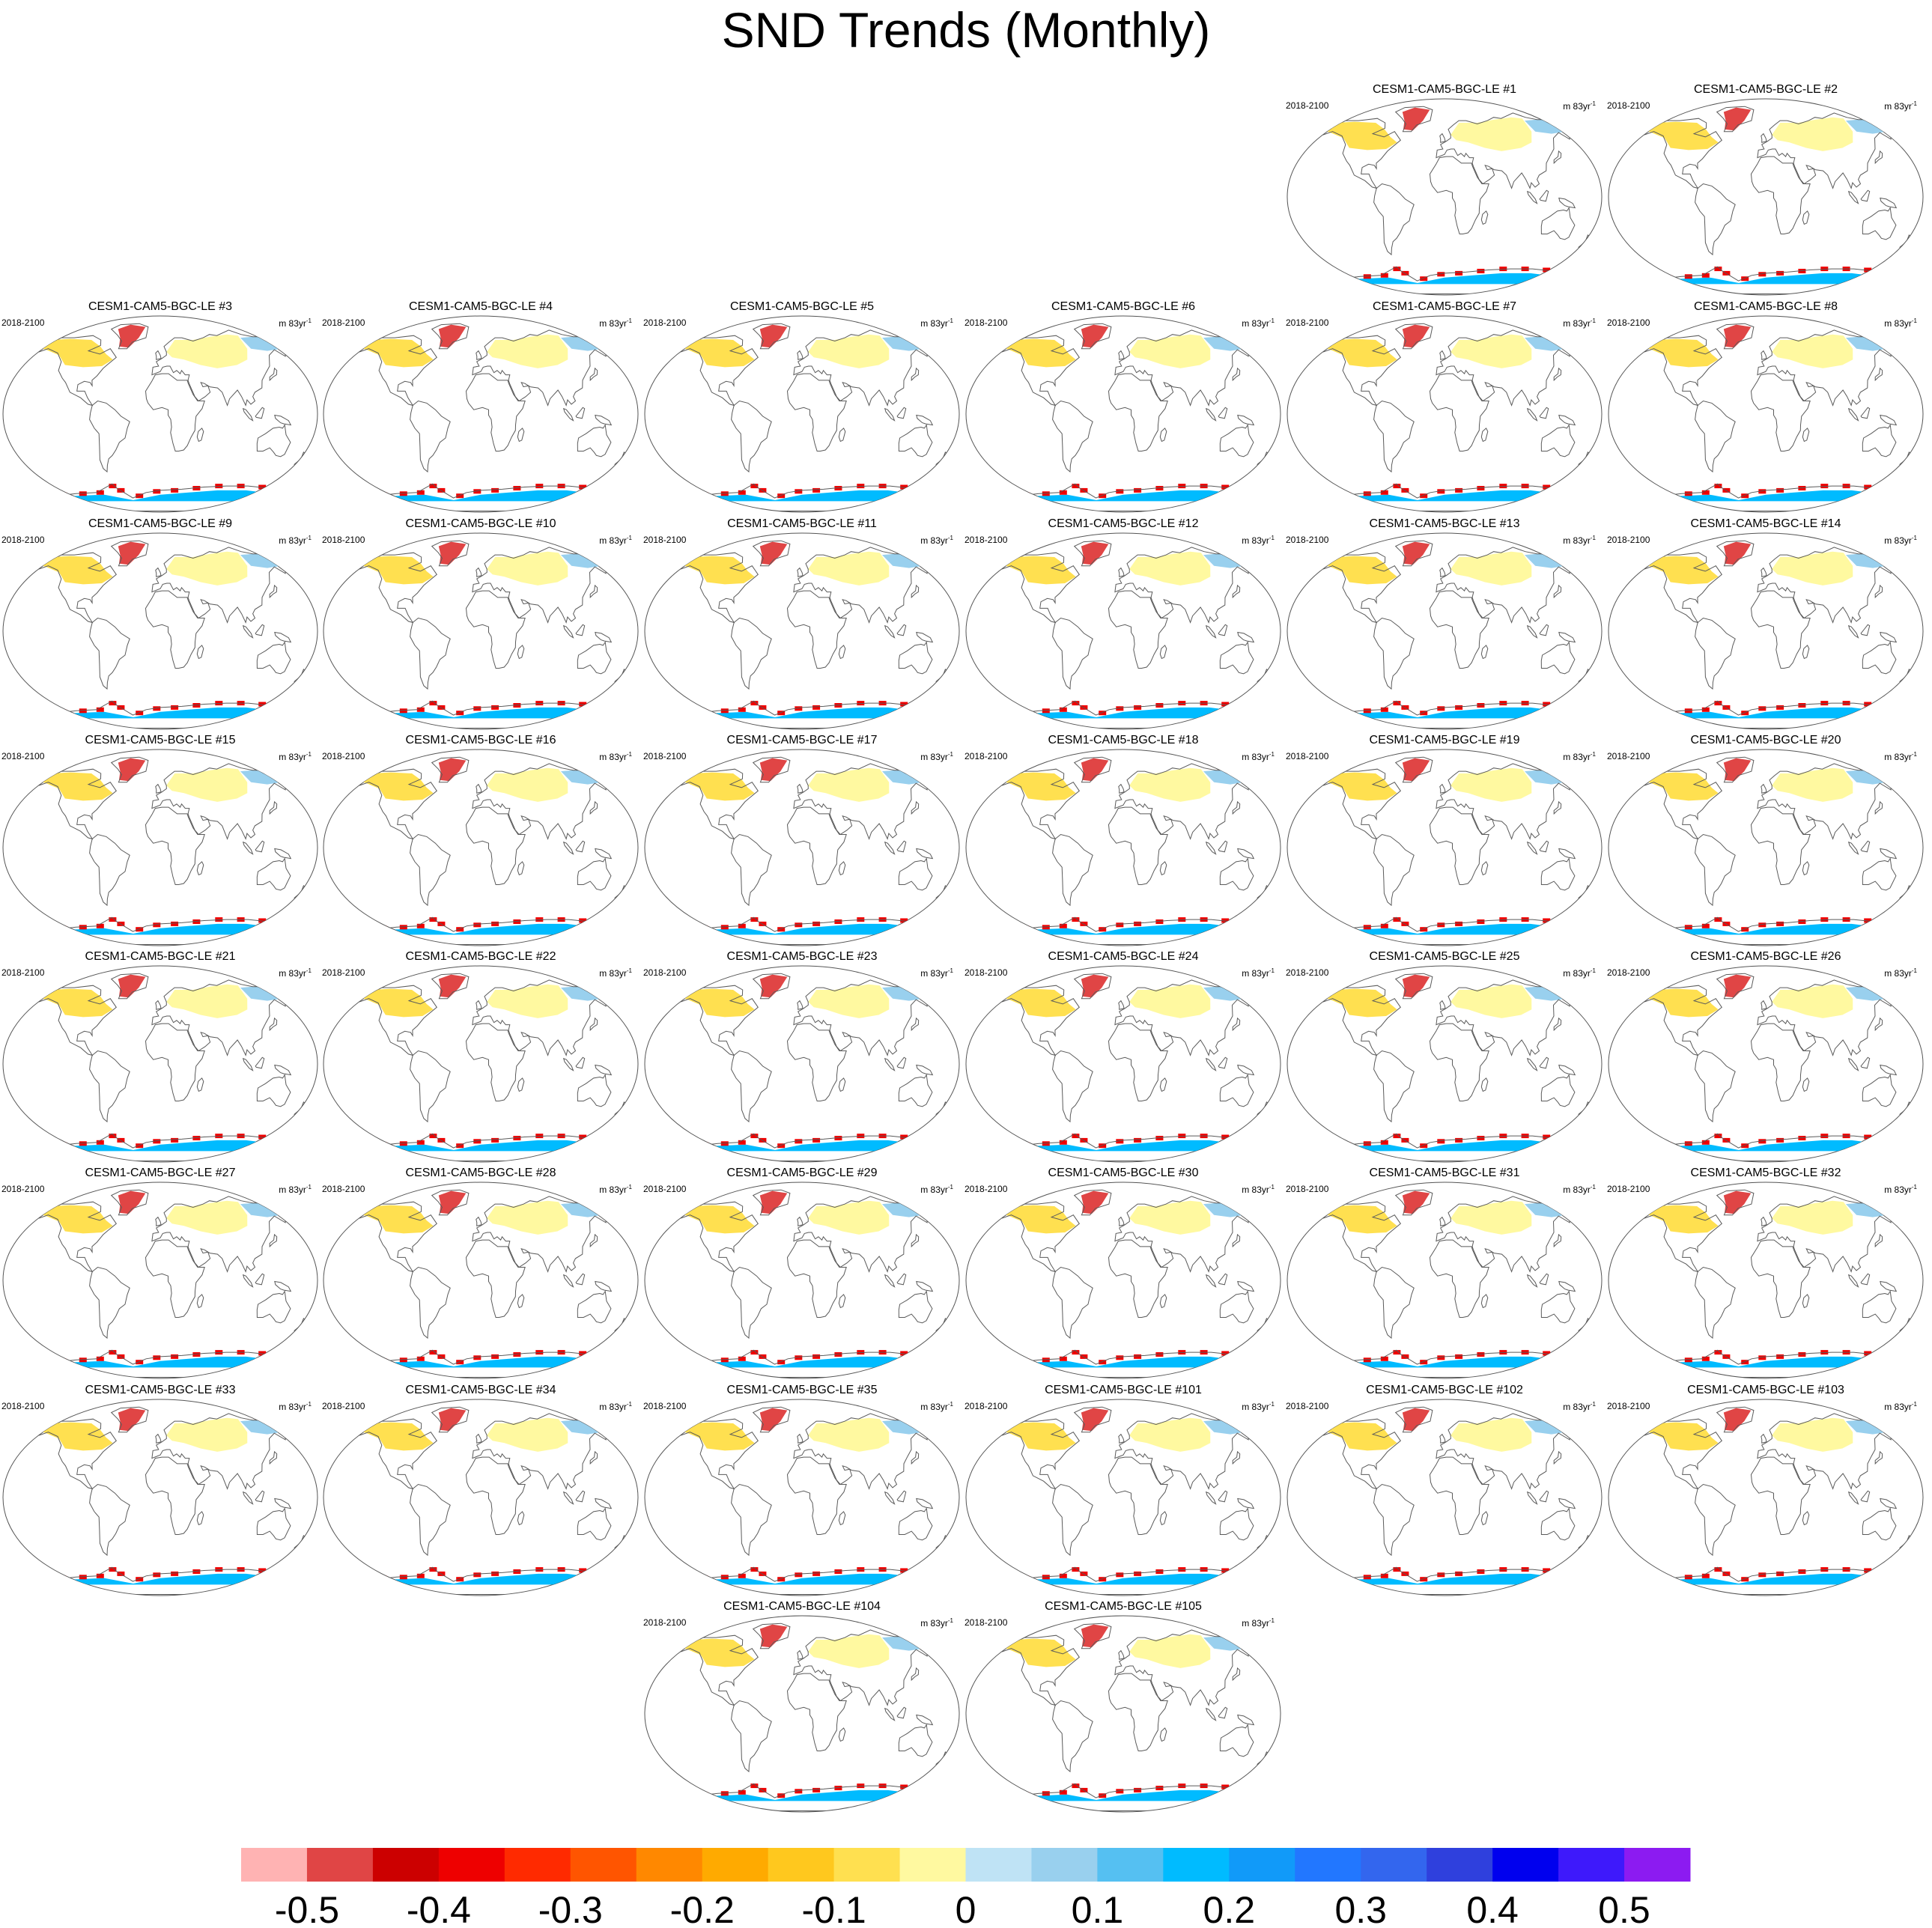 This screenshot has height=1928, width=1932. What do you see at coordinates (109, 1086) in the screenshot?
I see `coastline-southamerica` at bounding box center [109, 1086].